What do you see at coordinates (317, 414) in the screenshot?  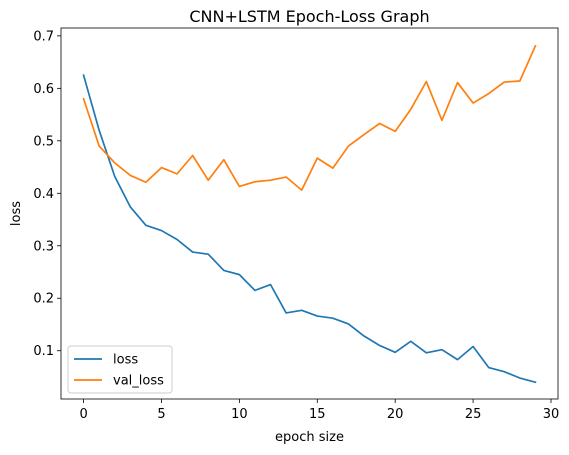 I see `x-tick-label: 15` at bounding box center [317, 414].